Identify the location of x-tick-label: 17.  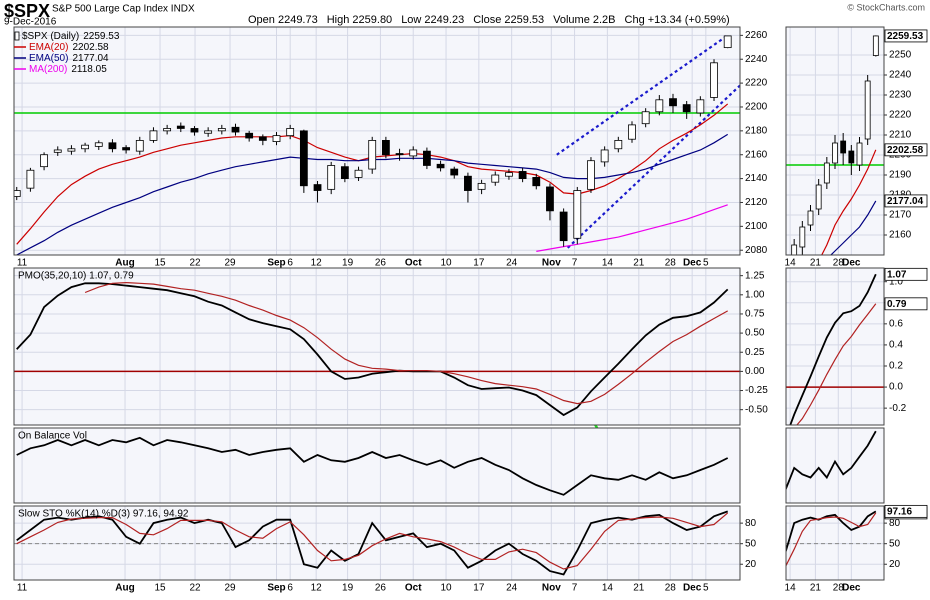
(479, 263).